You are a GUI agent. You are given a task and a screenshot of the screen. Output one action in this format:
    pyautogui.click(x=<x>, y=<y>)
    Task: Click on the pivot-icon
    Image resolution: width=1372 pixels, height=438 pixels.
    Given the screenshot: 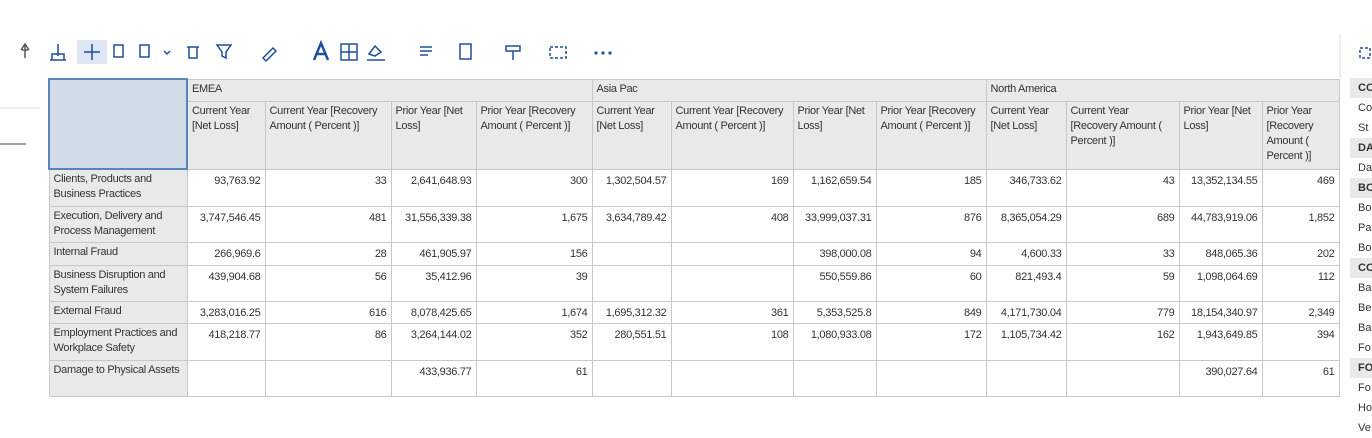 What is the action you would take?
    pyautogui.click(x=92, y=52)
    